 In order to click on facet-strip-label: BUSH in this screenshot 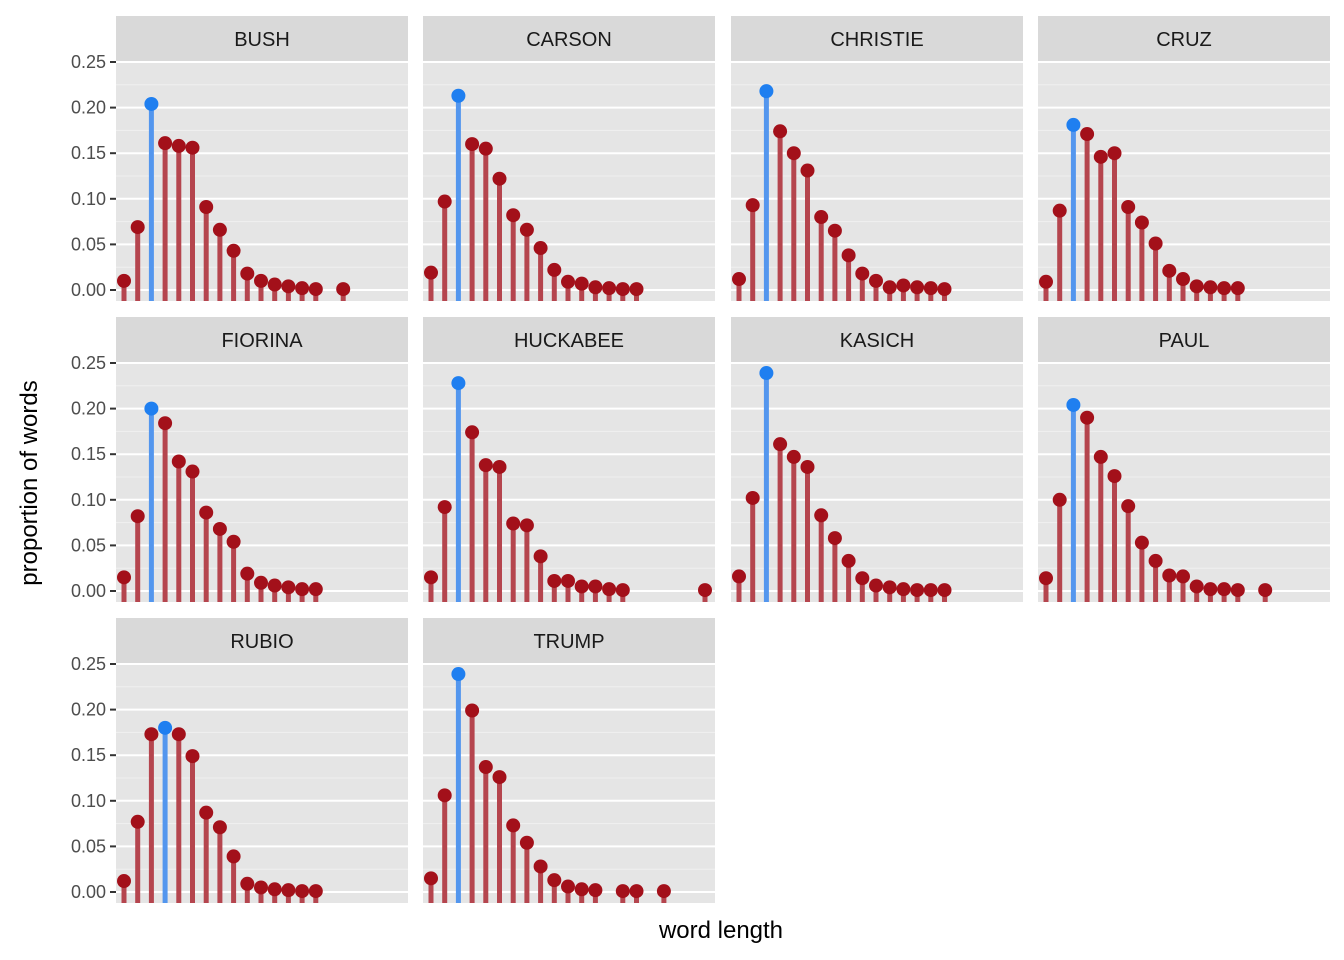, I will do `click(262, 40)`.